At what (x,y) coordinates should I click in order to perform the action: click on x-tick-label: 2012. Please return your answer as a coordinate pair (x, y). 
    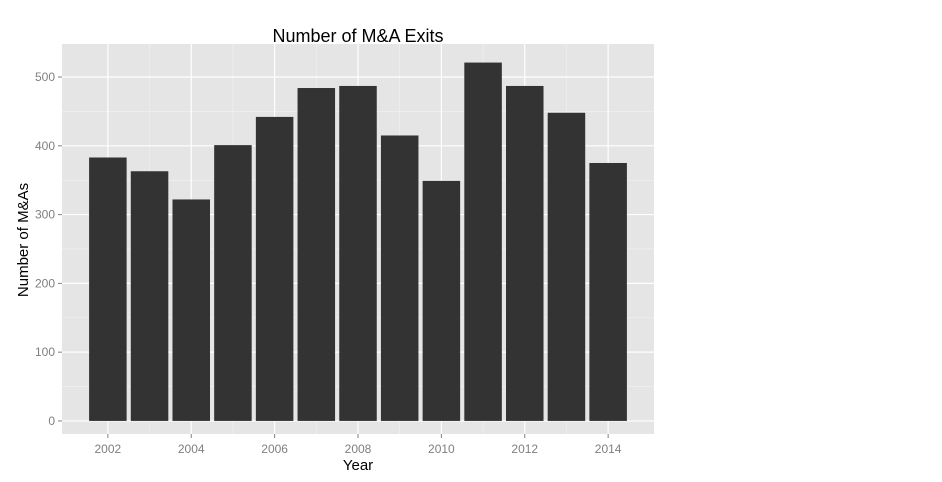
    Looking at the image, I should click on (524, 449).